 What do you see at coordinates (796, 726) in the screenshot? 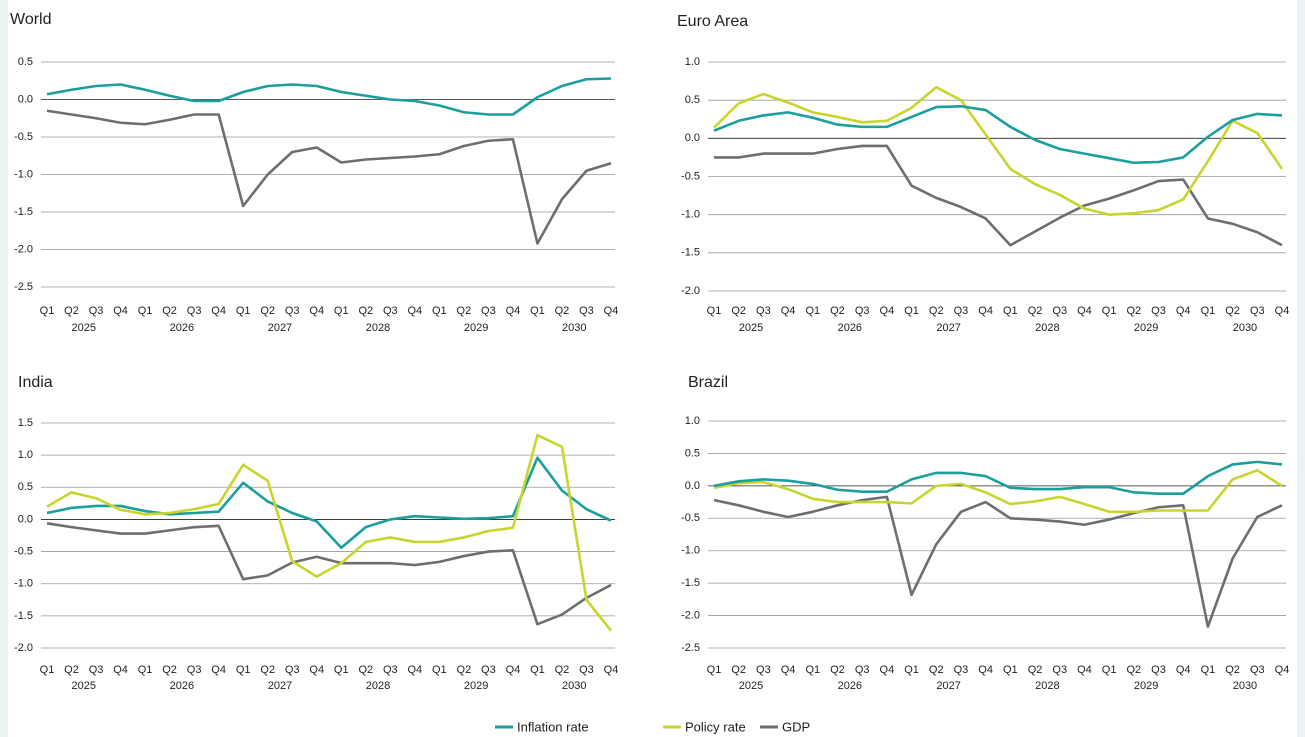
I see `legend-label: GDP` at bounding box center [796, 726].